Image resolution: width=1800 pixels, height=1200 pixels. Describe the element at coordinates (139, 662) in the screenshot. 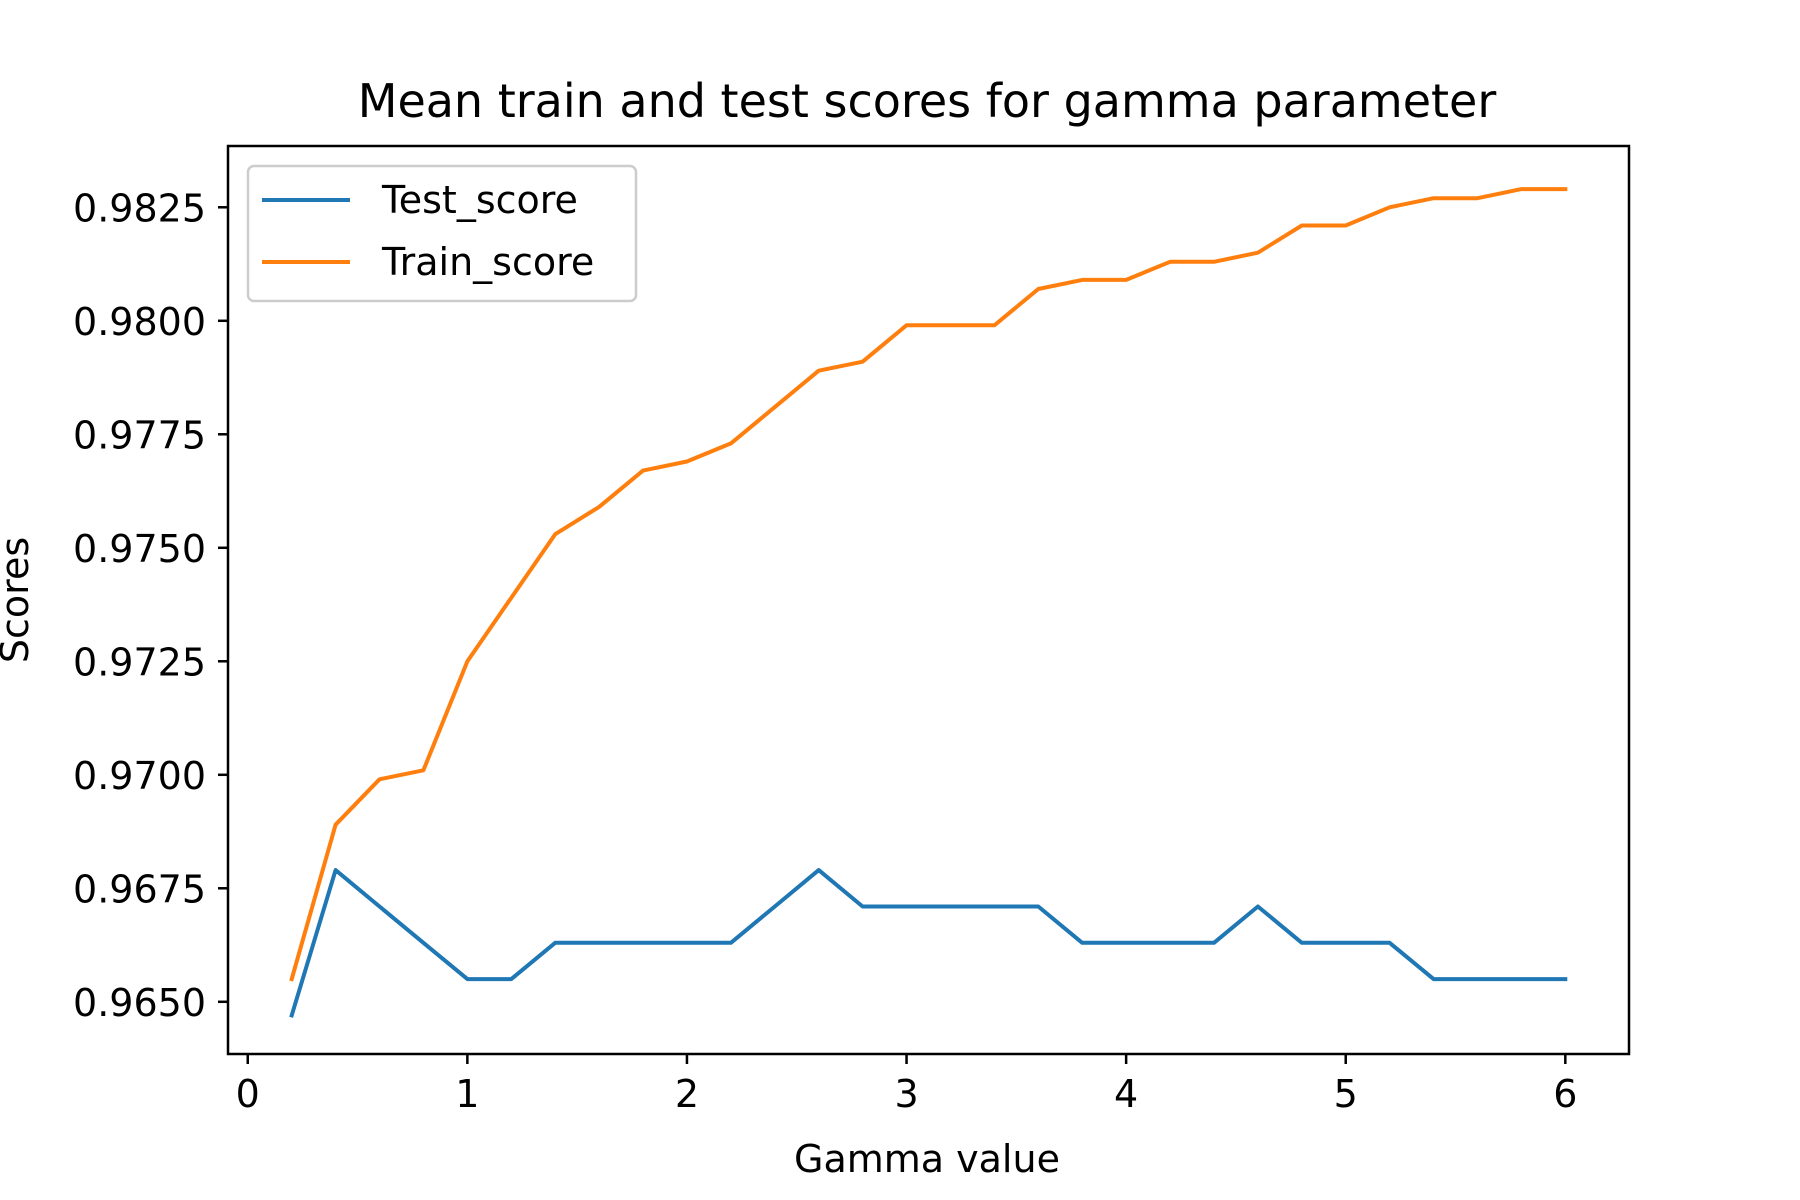

I see `y-tick-label: 0.9725` at that location.